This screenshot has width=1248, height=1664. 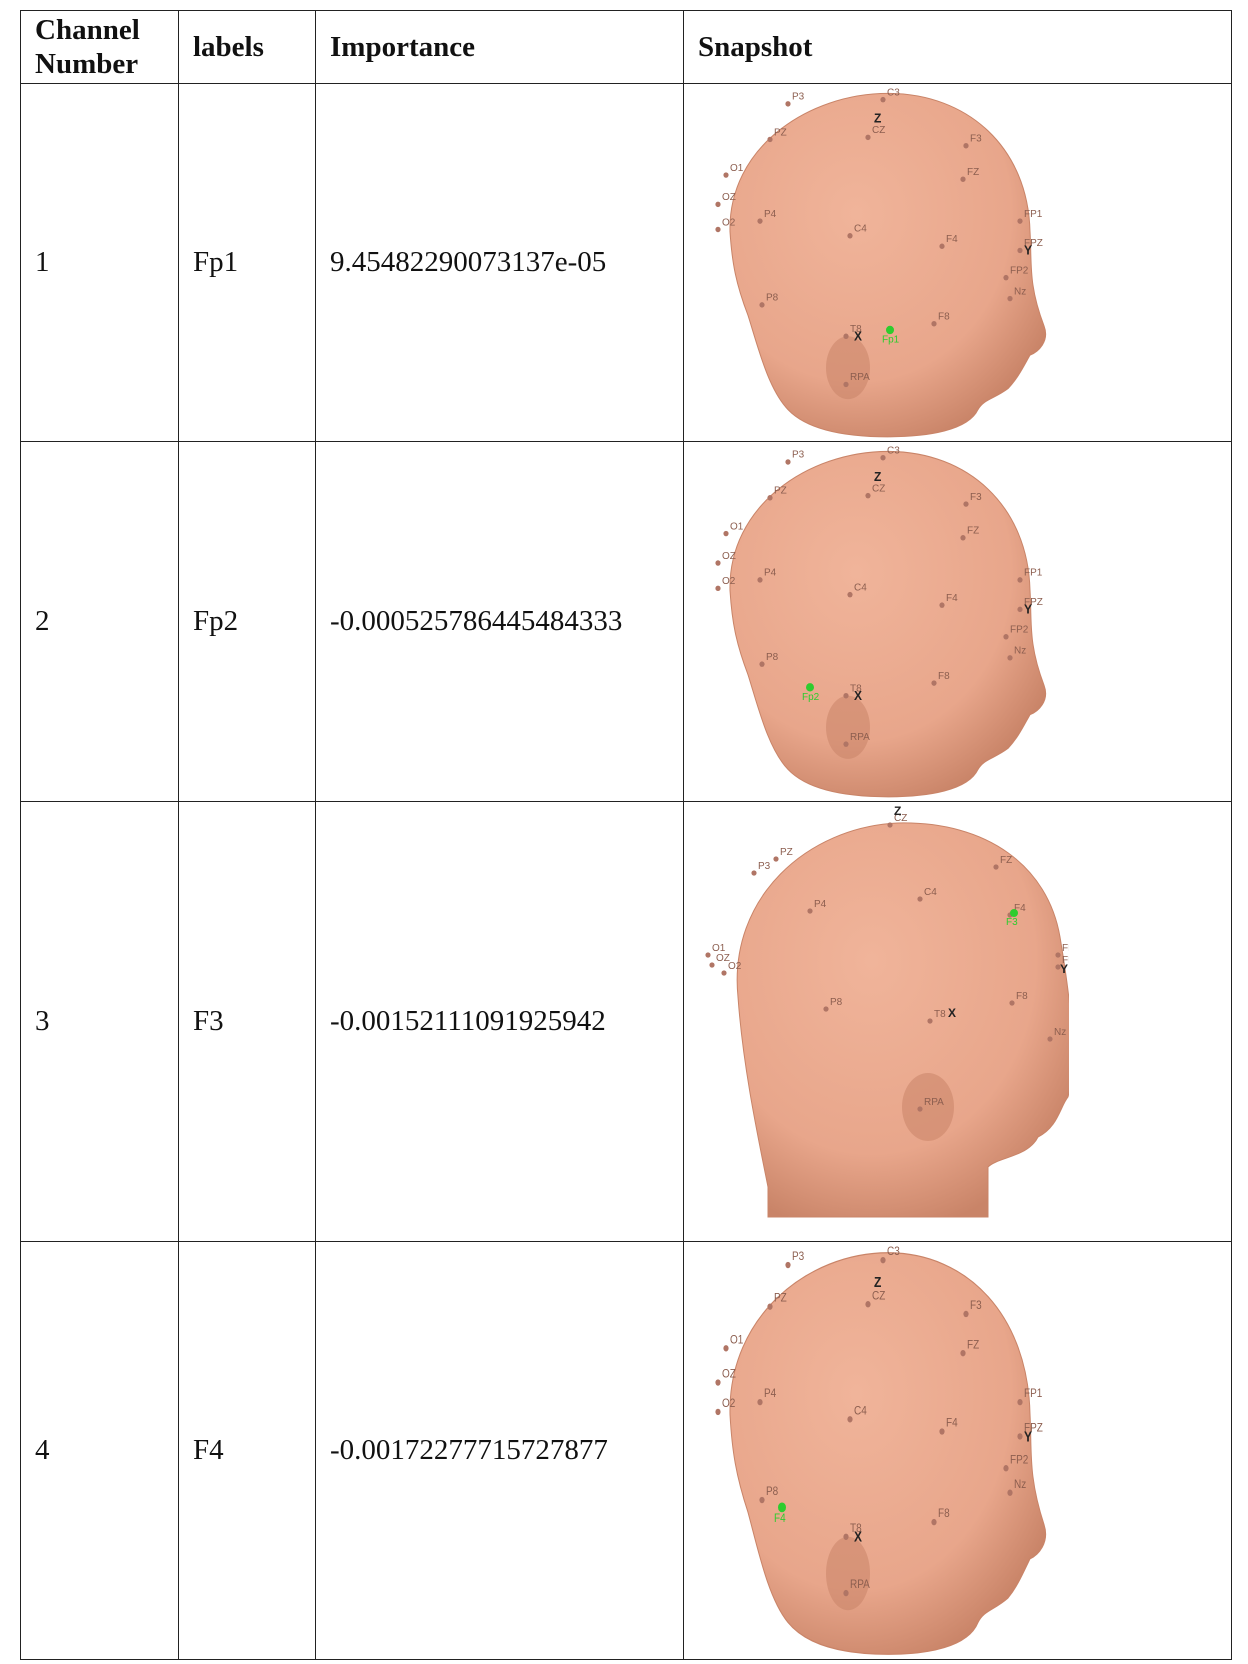 What do you see at coordinates (860, 1584) in the screenshot?
I see `electrode-label: RPA` at bounding box center [860, 1584].